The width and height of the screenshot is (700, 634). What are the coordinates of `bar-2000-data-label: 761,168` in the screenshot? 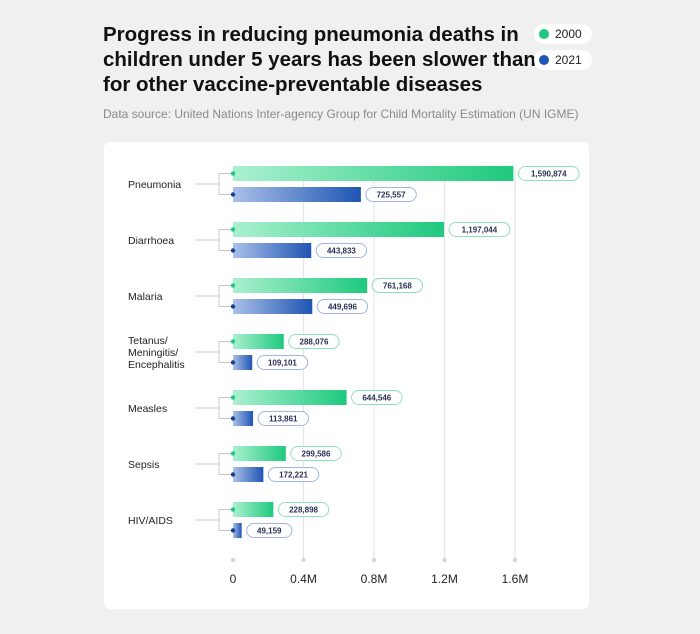 It's located at (397, 286).